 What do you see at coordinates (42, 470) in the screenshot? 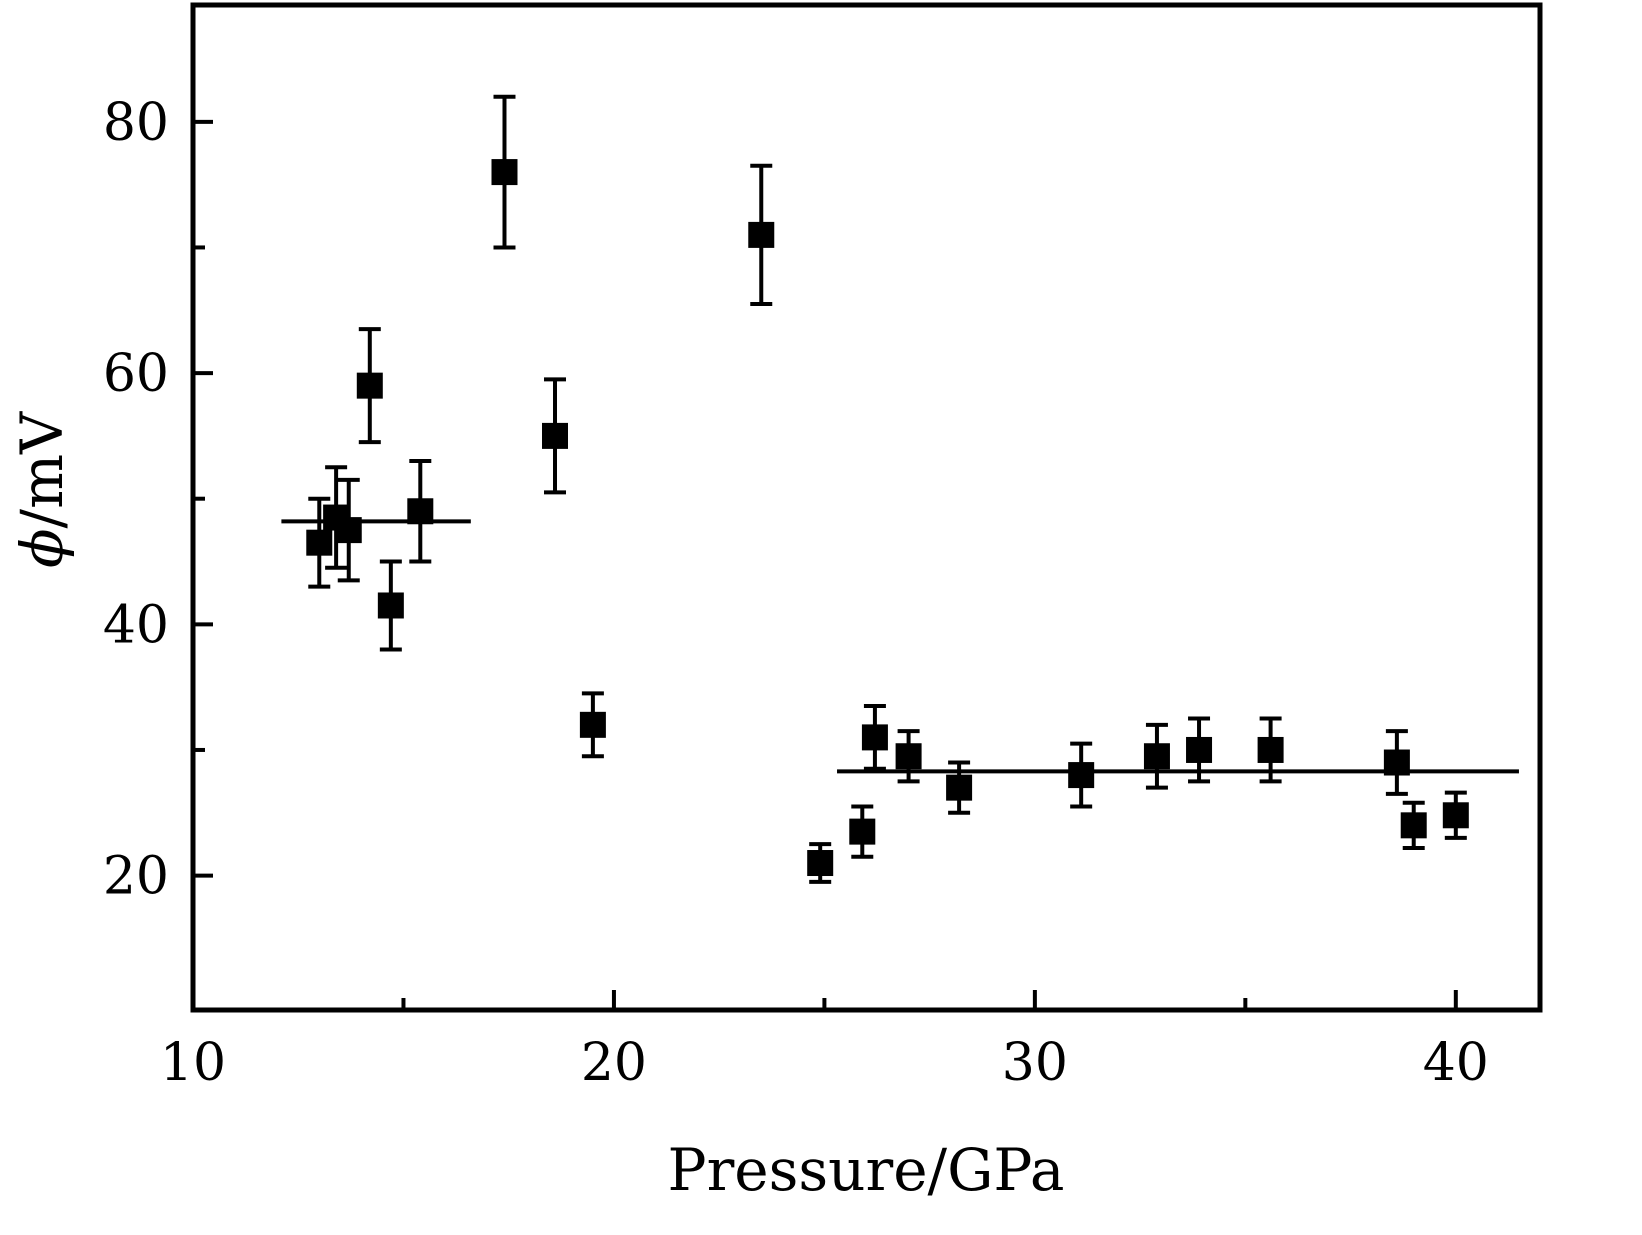
I see `y-axis-label-units: /mV` at bounding box center [42, 470].